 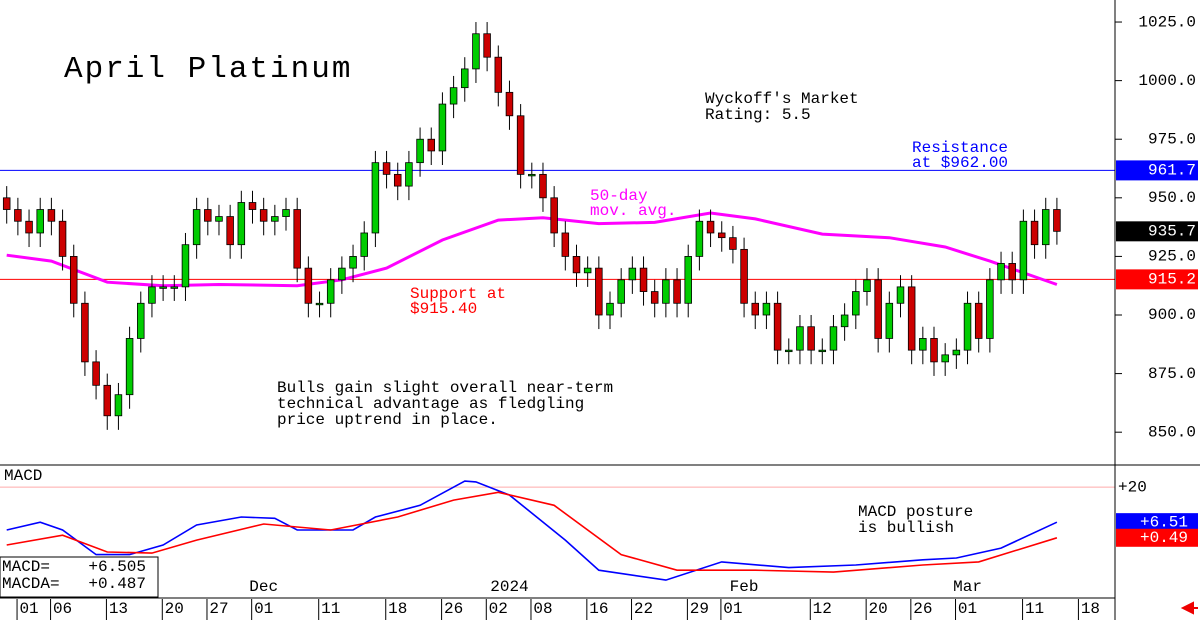 I want to click on x-tick-label: 22, so click(x=643, y=609).